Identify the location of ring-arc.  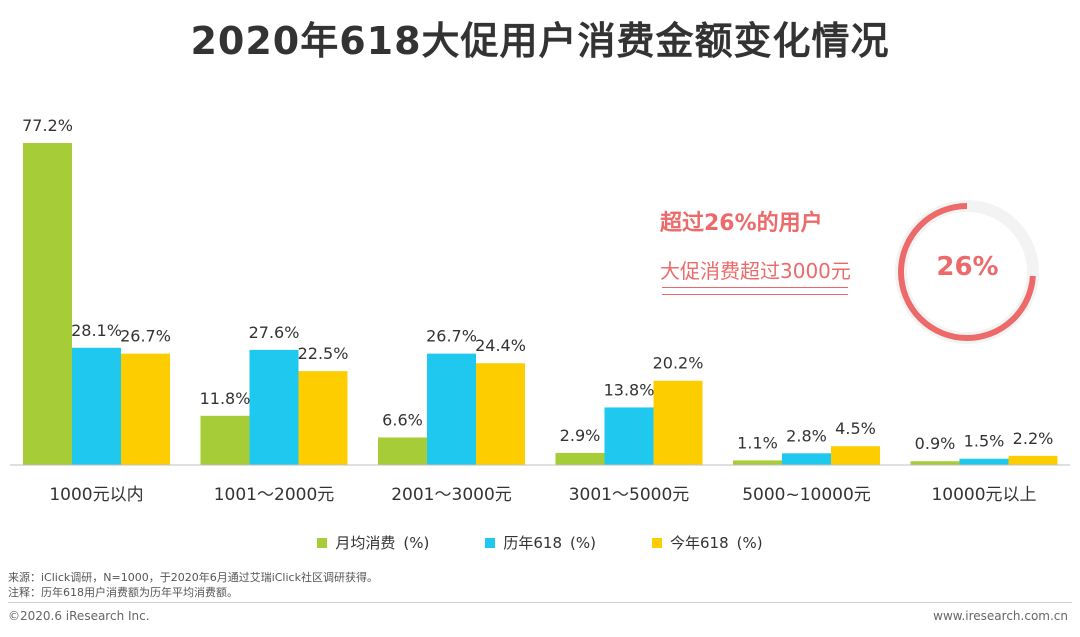
(967, 272).